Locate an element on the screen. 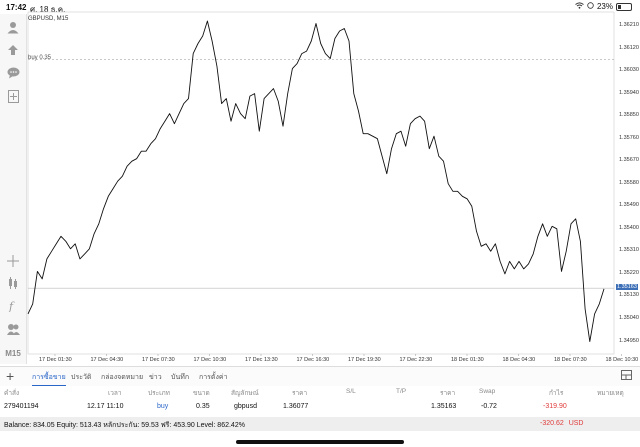  y-tick-label: 1.35580 is located at coordinates (629, 182).